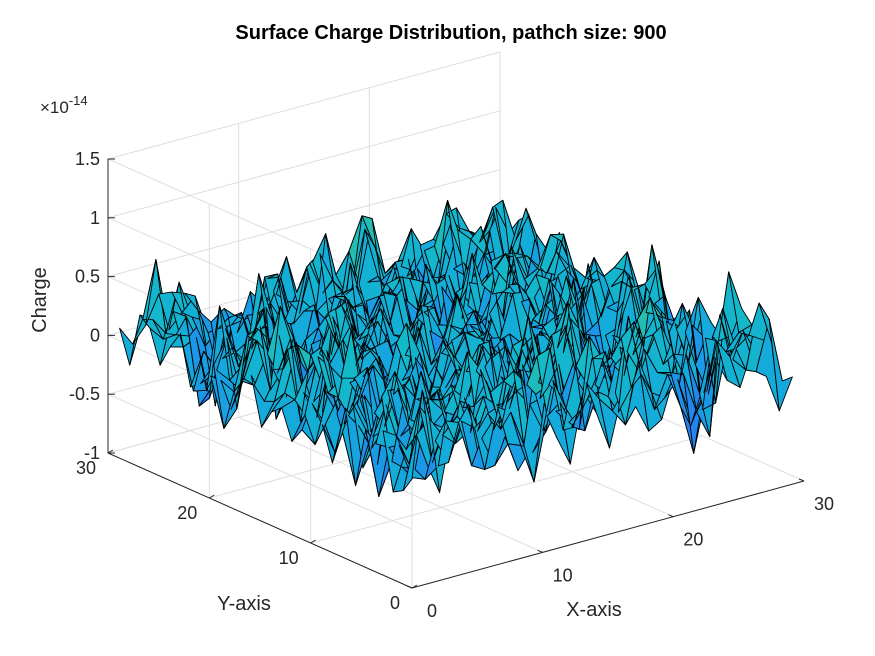 The width and height of the screenshot is (875, 656). I want to click on z-tick-label: -1, so click(92, 453).